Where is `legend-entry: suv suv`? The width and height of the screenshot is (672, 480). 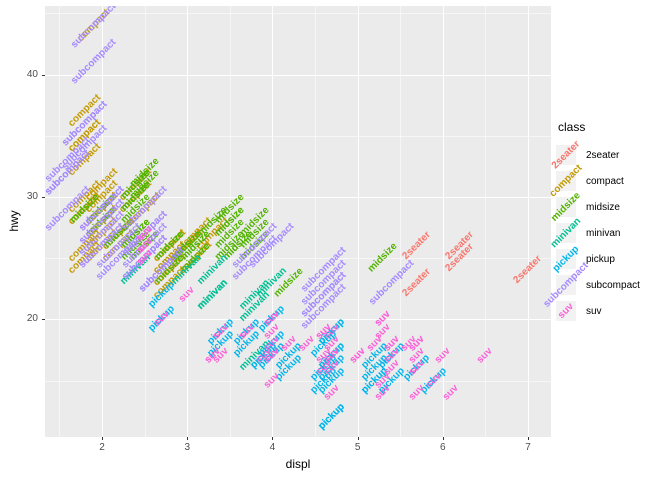 legend-entry: suv suv is located at coordinates (613, 311).